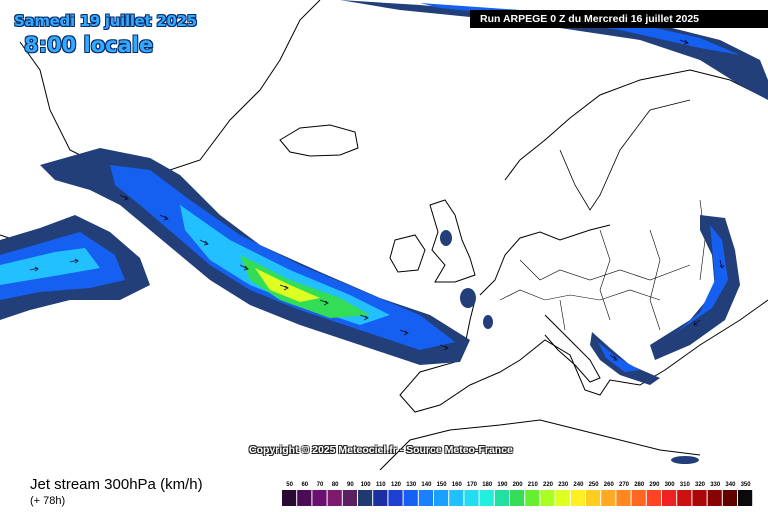 Image resolution: width=768 pixels, height=512 pixels. I want to click on legend-value-300: 300, so click(670, 485).